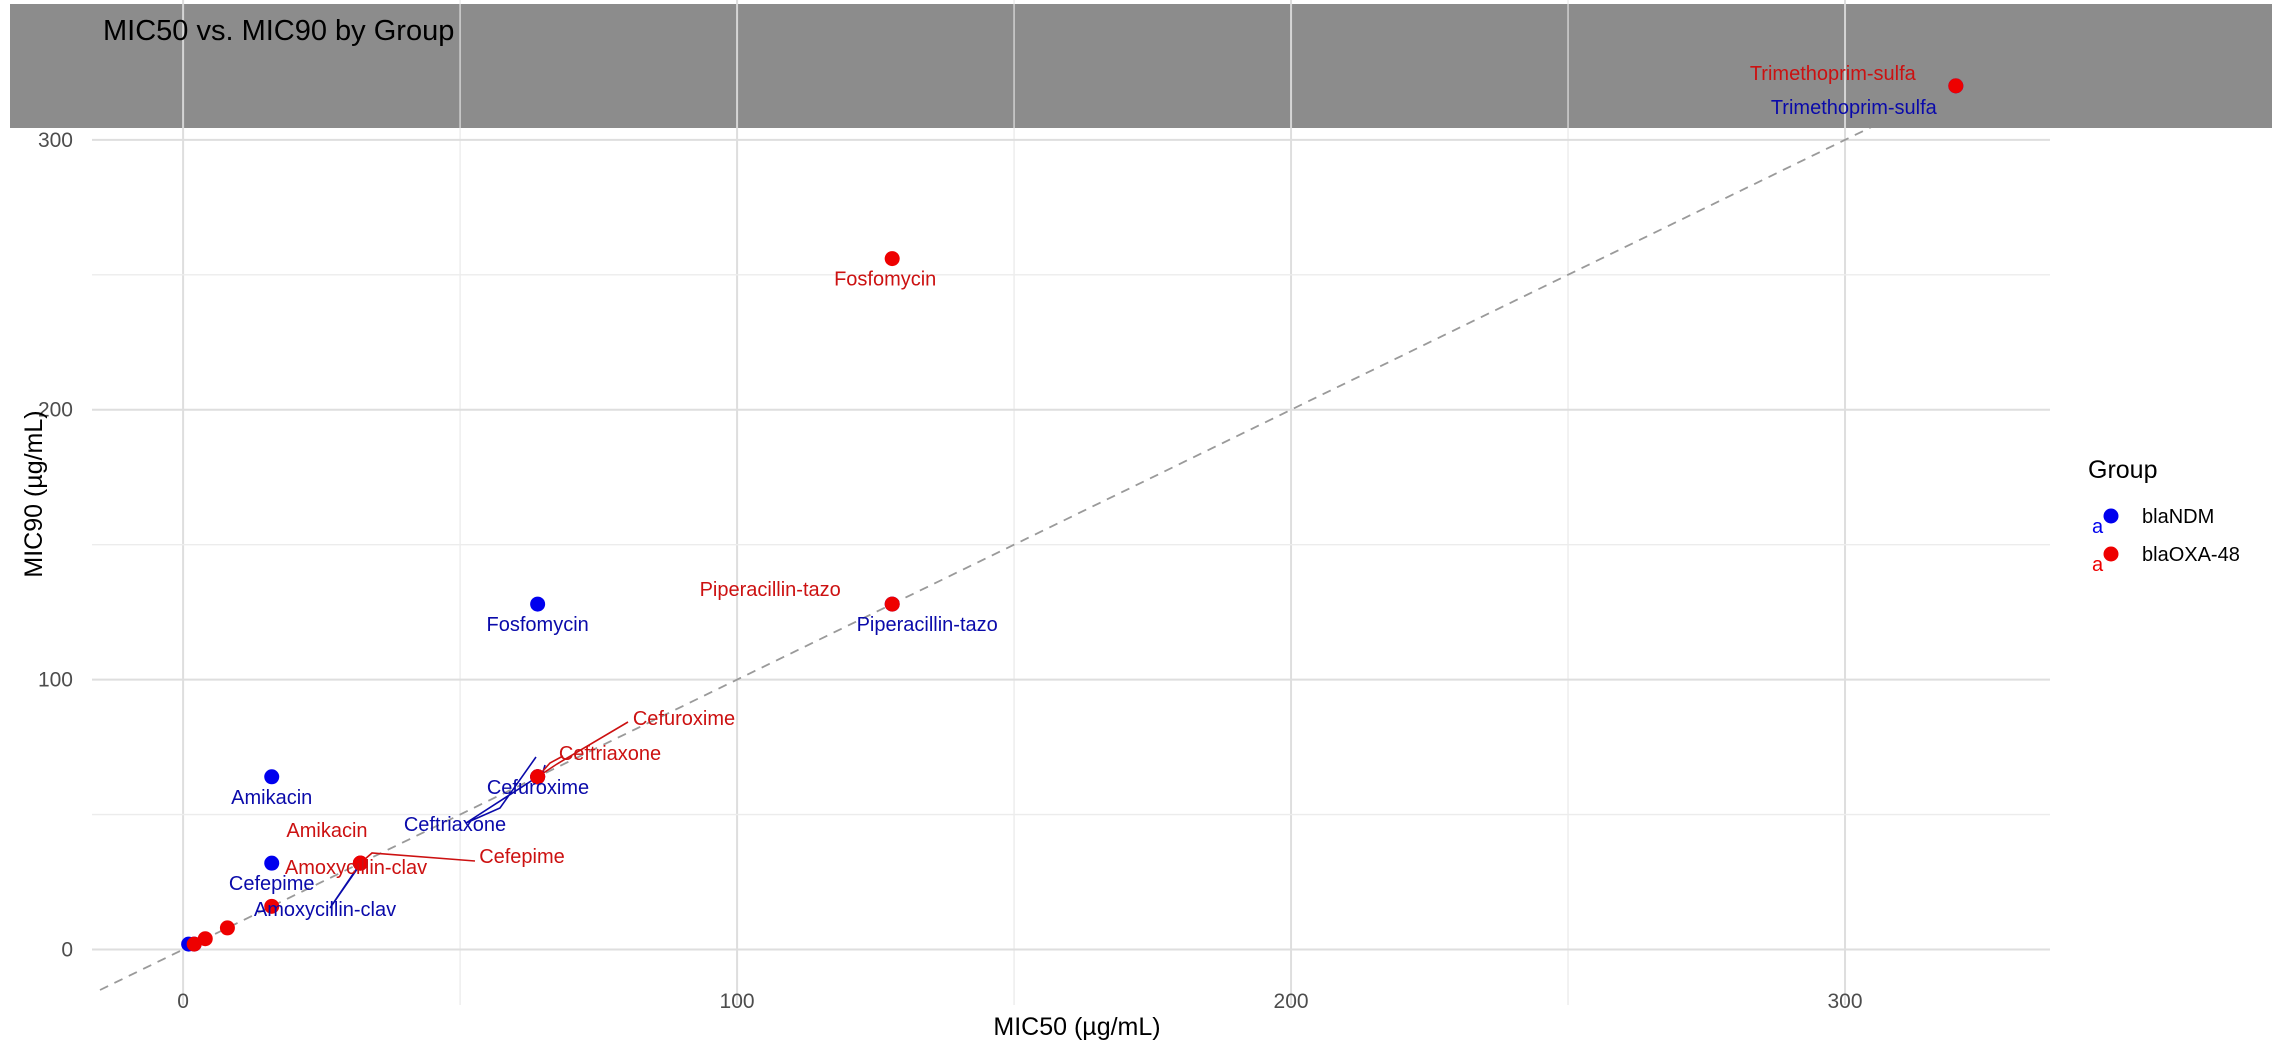 This screenshot has width=2282, height=1060. I want to click on legend-title: Group, so click(2122, 470).